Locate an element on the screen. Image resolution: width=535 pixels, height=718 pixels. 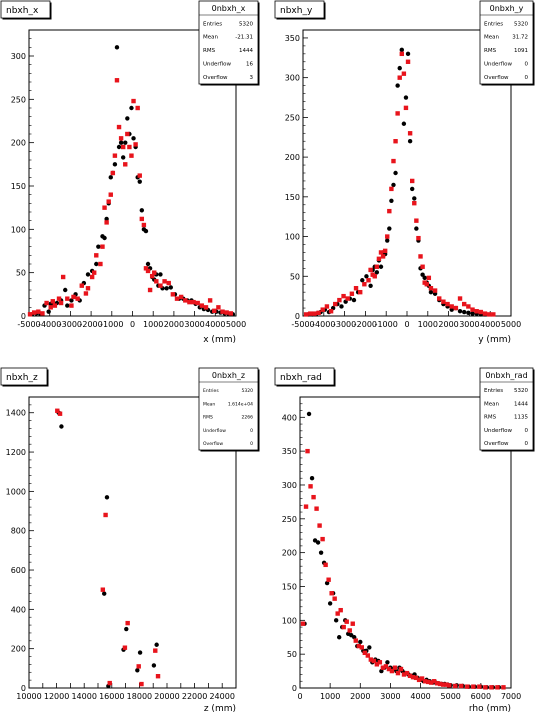
stats-key: Underflow is located at coordinates (214, 431).